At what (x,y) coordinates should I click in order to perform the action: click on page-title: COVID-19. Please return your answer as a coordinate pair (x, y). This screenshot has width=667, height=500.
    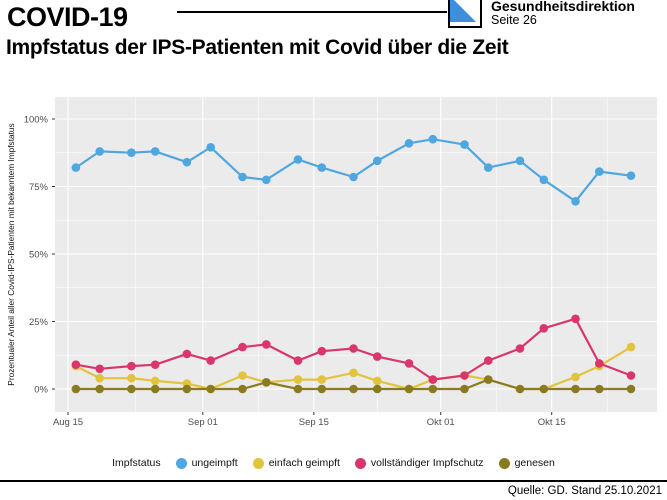
    Looking at the image, I should click on (67, 17).